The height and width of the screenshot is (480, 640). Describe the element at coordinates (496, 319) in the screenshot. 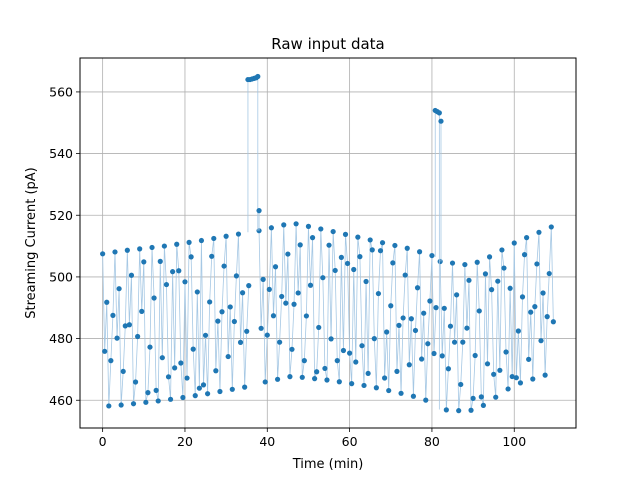

I see `data-segment` at that location.